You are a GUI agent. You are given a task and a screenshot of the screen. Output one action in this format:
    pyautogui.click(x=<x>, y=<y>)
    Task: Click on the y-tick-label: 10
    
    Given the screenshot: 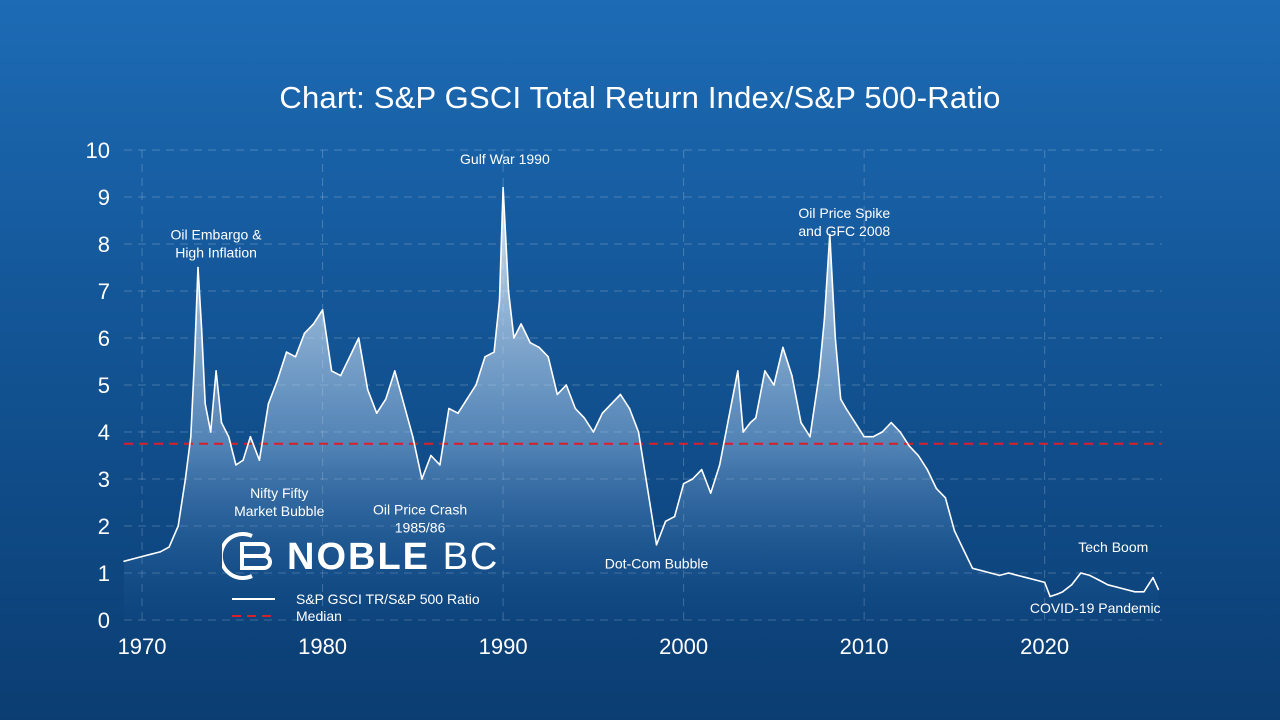 What is the action you would take?
    pyautogui.click(x=98, y=150)
    